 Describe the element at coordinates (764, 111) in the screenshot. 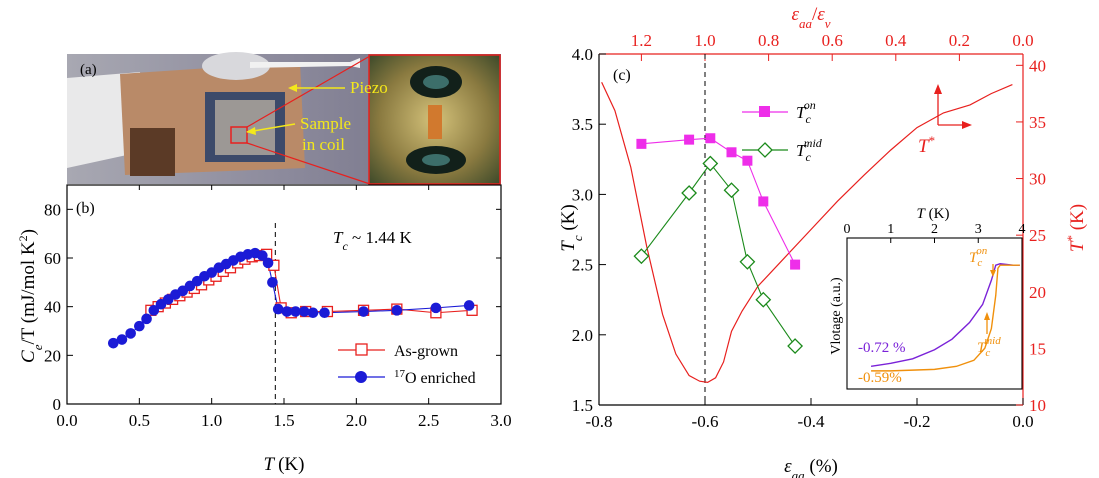

I see `legend-tcon-marker` at that location.